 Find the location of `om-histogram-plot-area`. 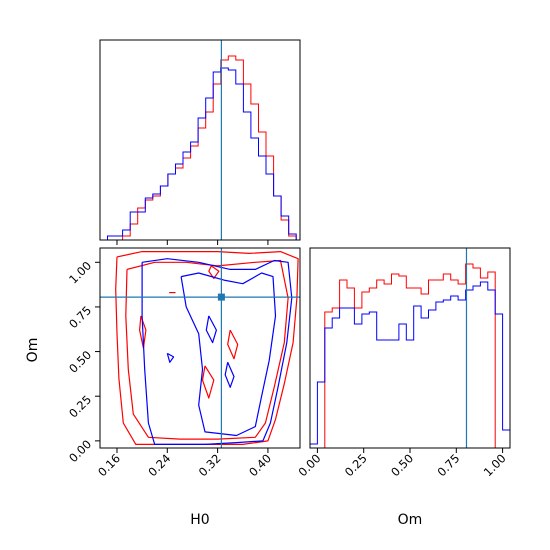

om-histogram-plot-area is located at coordinates (410, 348).